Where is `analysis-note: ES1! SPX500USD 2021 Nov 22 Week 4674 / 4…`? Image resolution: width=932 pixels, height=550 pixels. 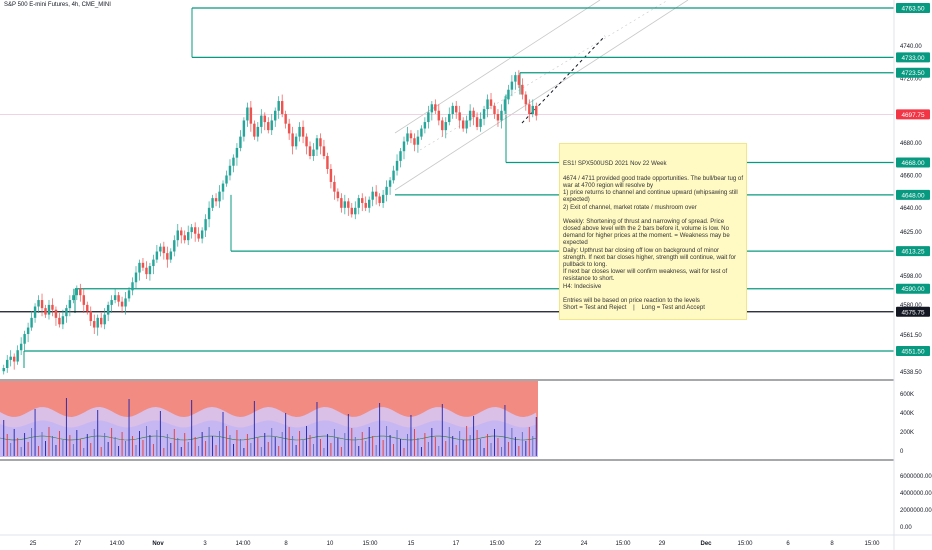
analysis-note: ES1! SPX500USD 2021 Nov 22 Week 4674 / 4… is located at coordinates (653, 231).